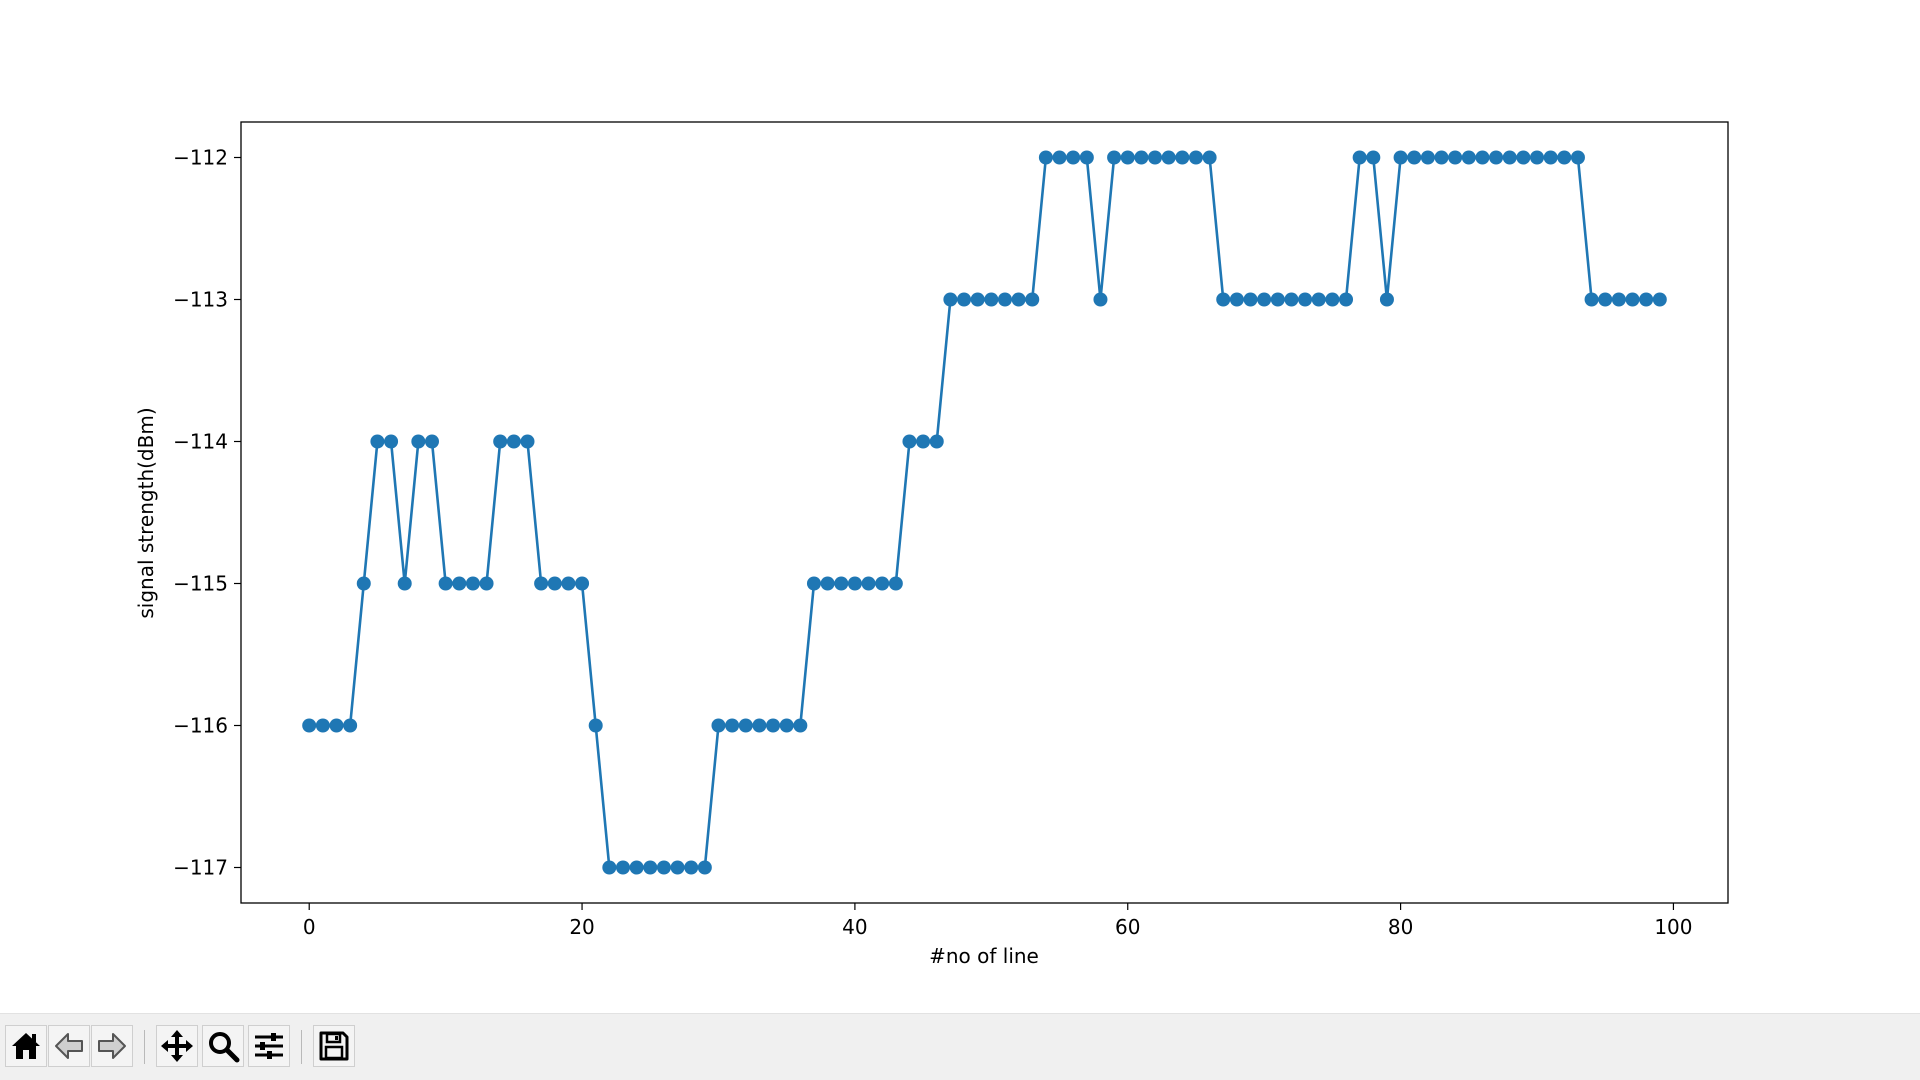 Image resolution: width=1920 pixels, height=1080 pixels. I want to click on magnifier-icon, so click(224, 1047).